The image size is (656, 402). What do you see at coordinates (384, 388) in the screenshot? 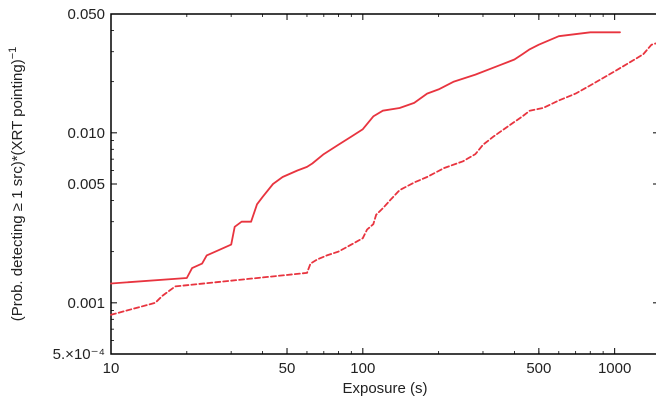
I see `x-axis-label: Exposure (s)` at bounding box center [384, 388].